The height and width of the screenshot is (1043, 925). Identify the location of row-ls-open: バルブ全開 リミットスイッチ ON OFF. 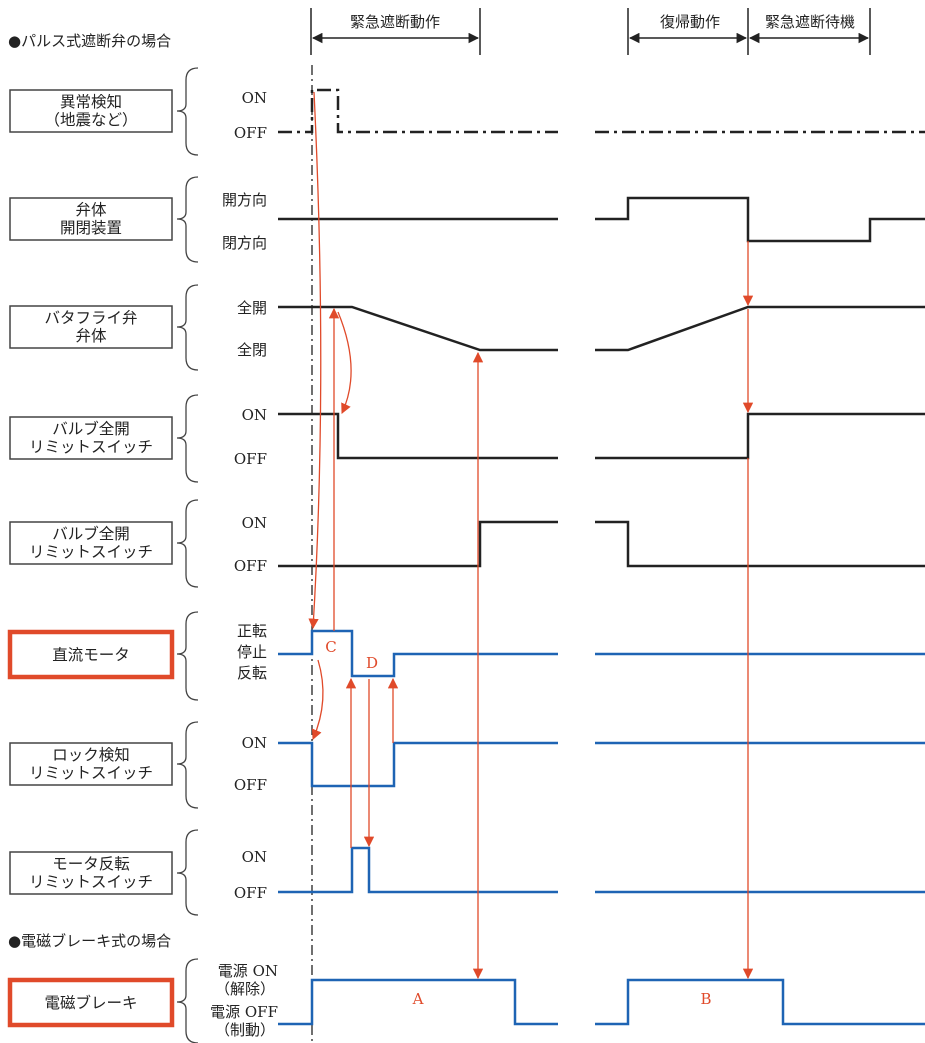
(467, 438).